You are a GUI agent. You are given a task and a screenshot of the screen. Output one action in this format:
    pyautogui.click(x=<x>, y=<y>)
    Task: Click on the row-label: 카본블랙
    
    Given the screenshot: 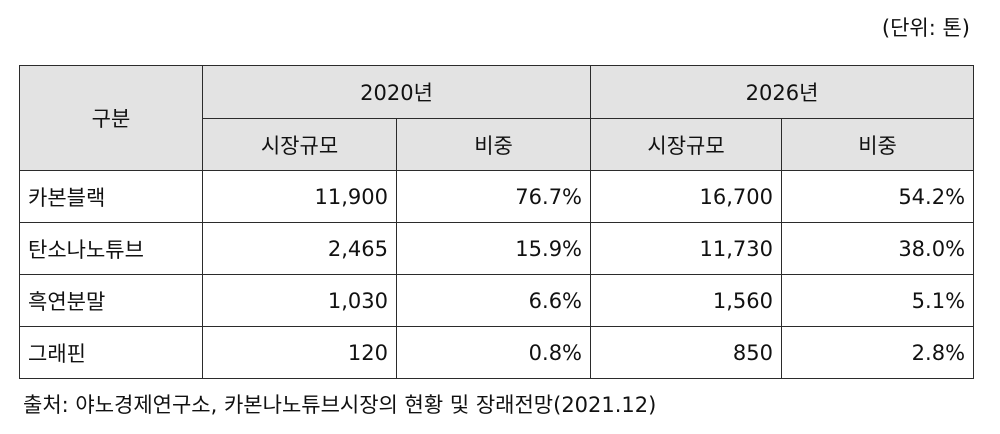 What is the action you would take?
    pyautogui.click(x=111, y=196)
    